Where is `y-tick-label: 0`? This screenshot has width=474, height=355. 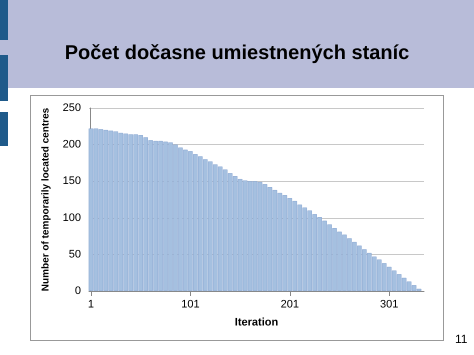 y-tick-label: 0 is located at coordinates (77, 291).